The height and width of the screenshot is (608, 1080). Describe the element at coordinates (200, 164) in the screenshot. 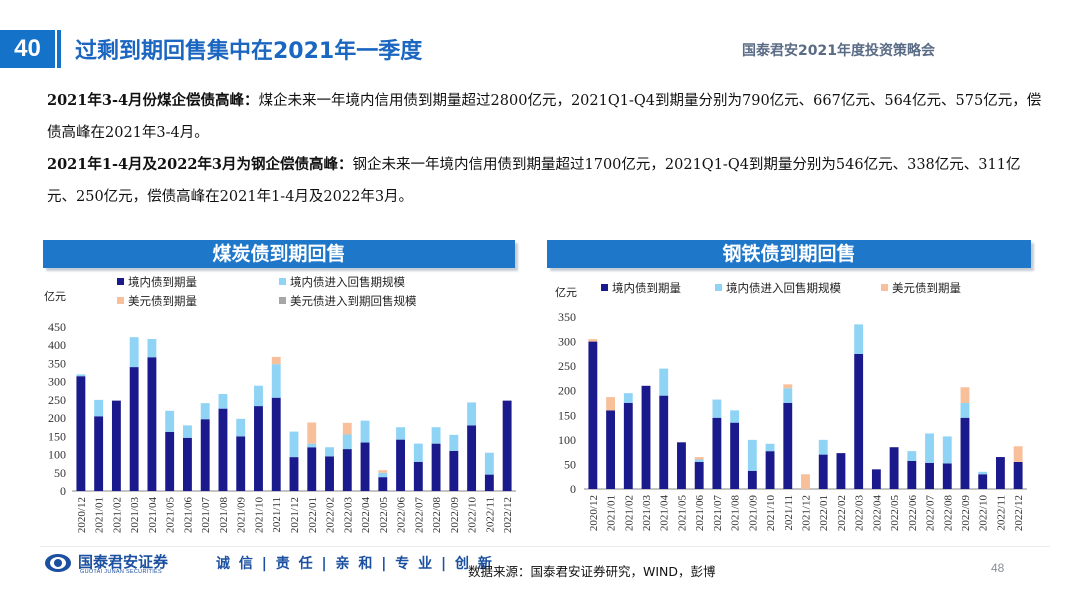

I see `paragraph-steel-heading: 2021年1-4月及2022年3月为钢企偿债高峰：` at that location.